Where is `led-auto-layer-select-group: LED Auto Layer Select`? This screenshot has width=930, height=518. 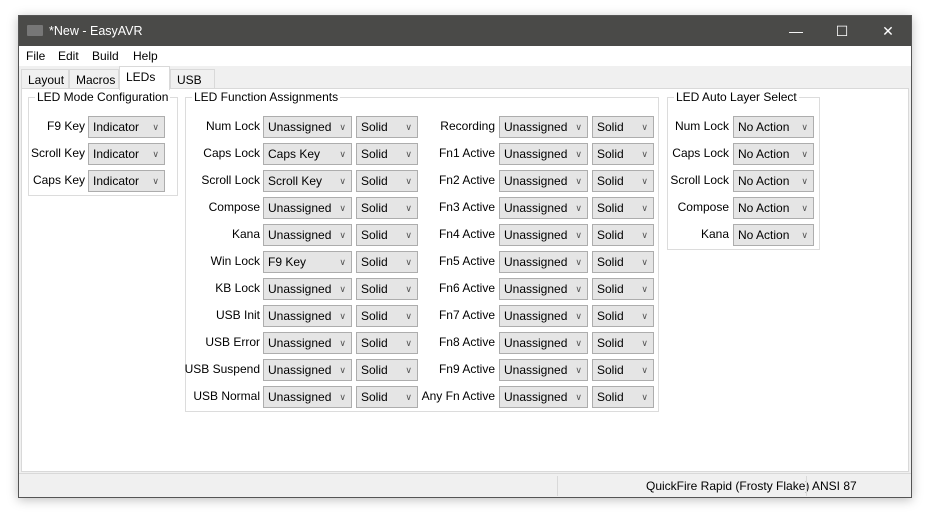 led-auto-layer-select-group: LED Auto Layer Select is located at coordinates (743, 170).